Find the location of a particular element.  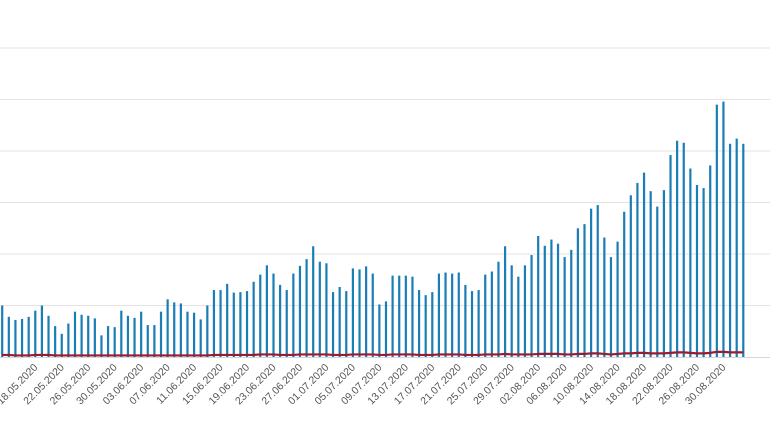

line-series is located at coordinates (373, 353).